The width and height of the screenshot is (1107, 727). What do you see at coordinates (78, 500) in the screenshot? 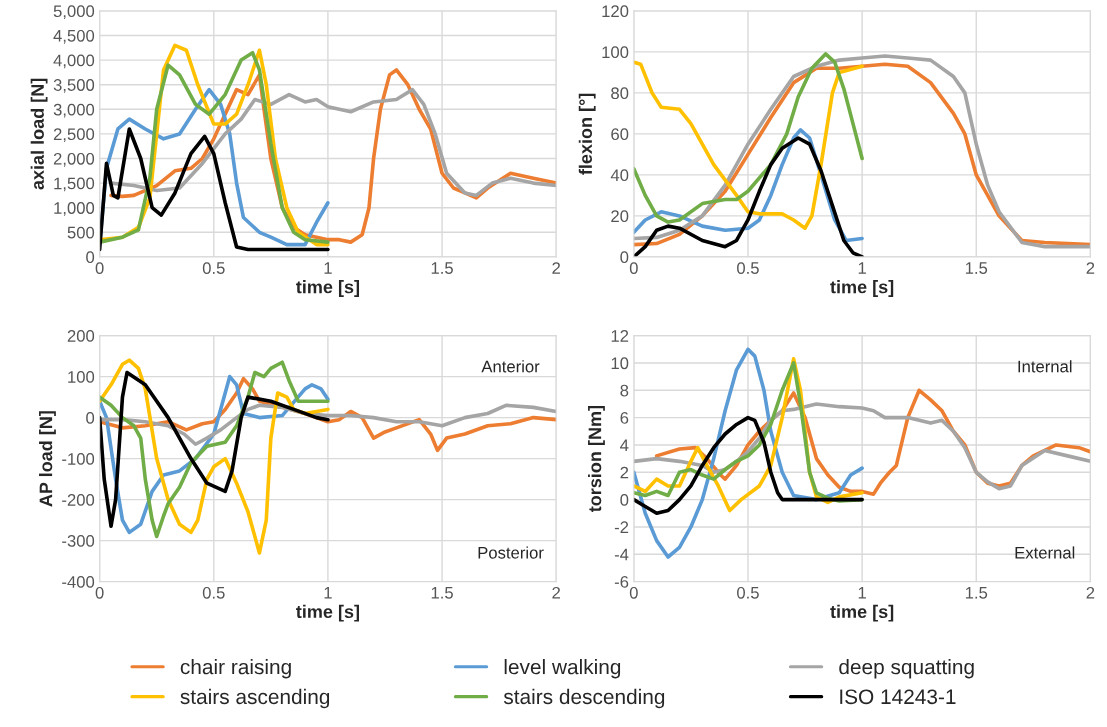
I see `y-tick-label: -200` at bounding box center [78, 500].